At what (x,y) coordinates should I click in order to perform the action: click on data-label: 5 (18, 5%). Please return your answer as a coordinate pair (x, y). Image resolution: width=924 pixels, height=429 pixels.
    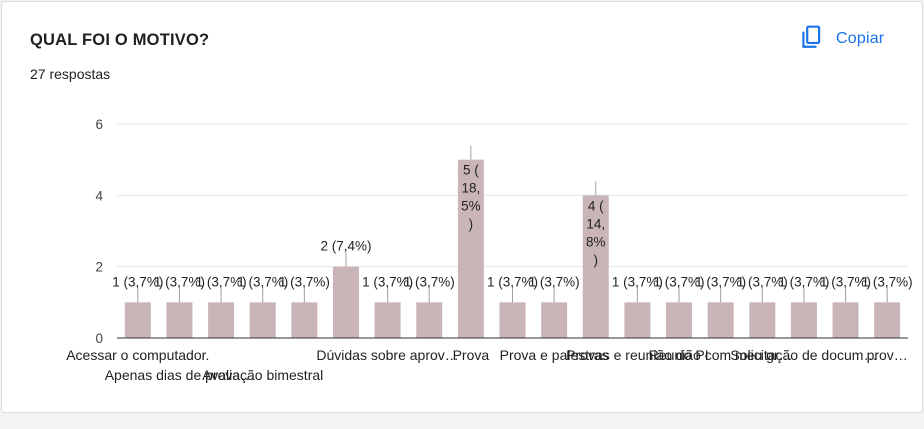
    Looking at the image, I should click on (471, 197).